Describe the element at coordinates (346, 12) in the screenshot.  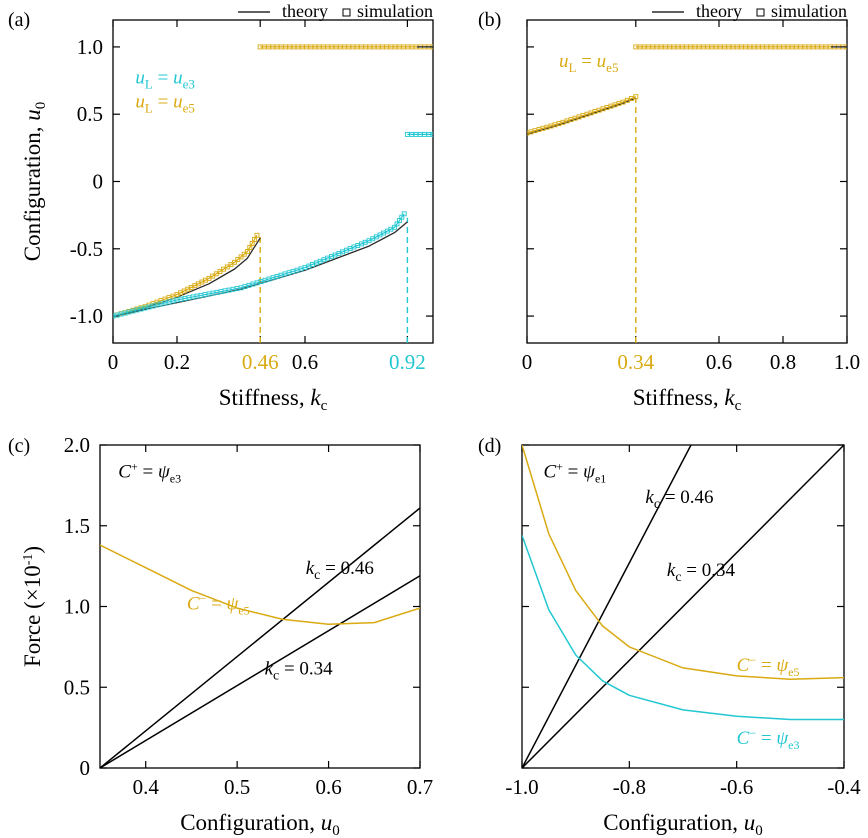
I see `legend-simulation-marker-a` at that location.